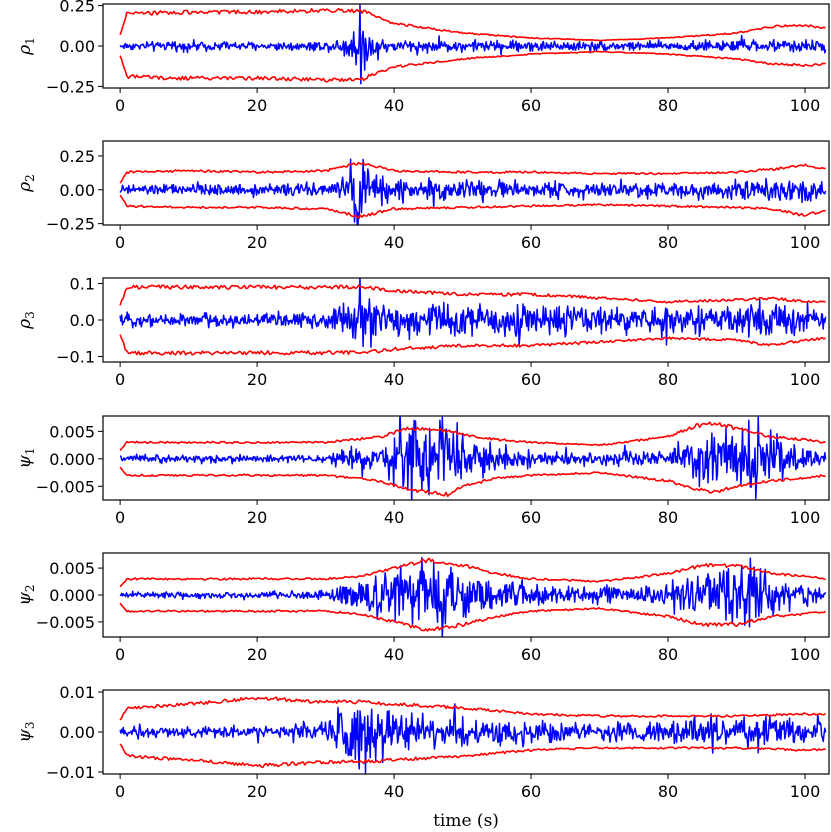 This screenshot has width=831, height=832. I want to click on y-tick-label: 0.01, so click(77, 692).